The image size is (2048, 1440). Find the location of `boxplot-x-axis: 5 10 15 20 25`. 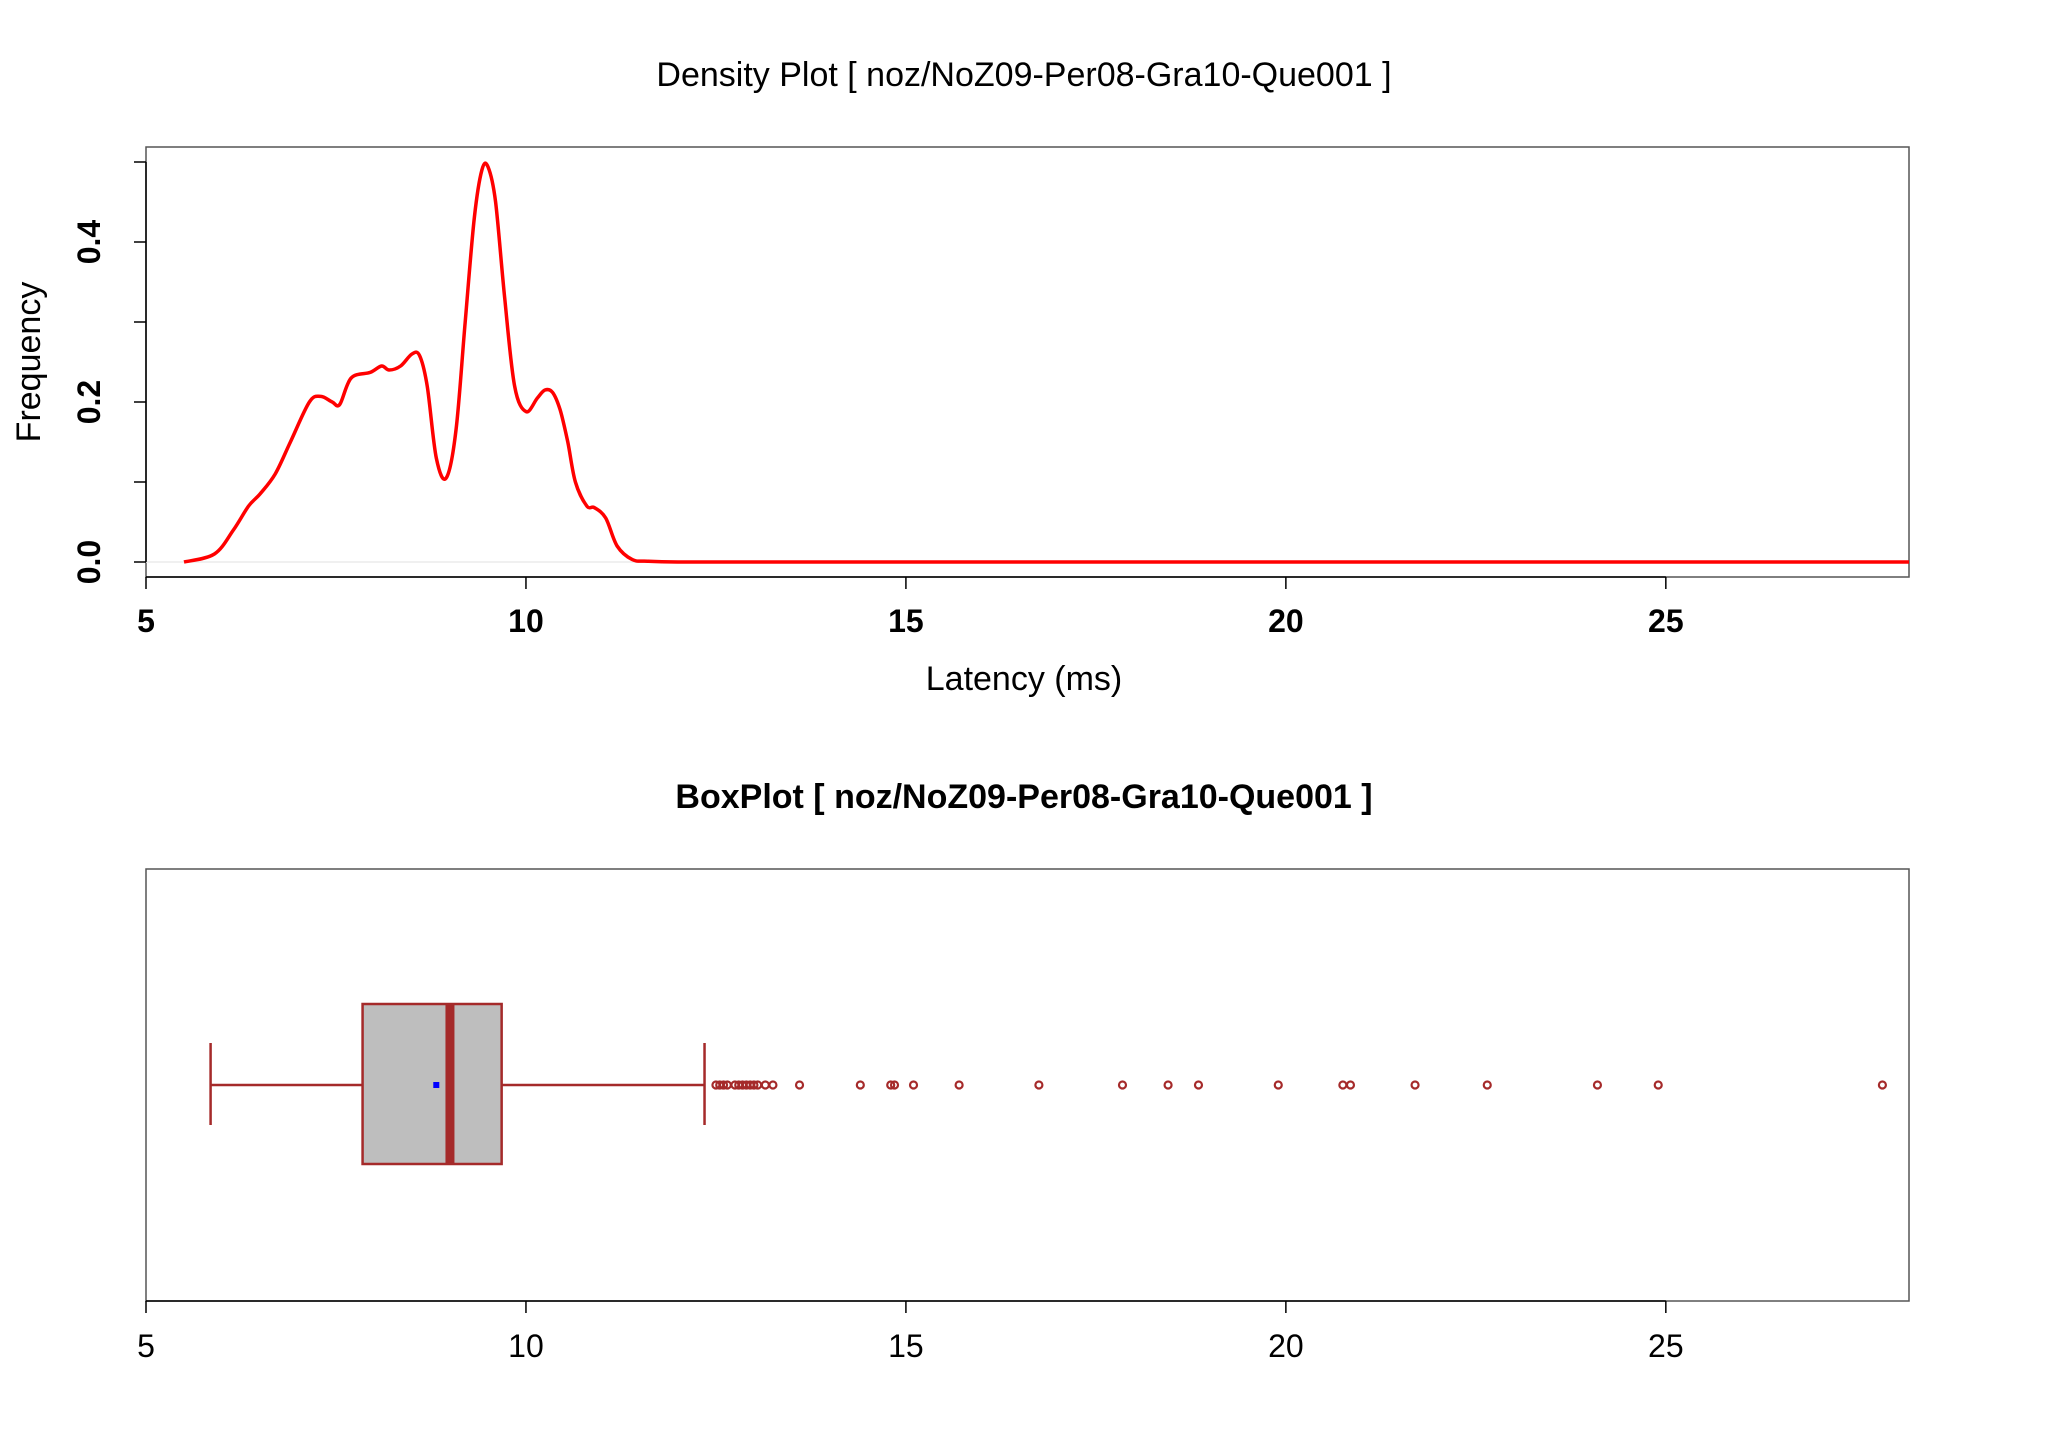

boxplot-x-axis: 5 10 15 20 25 is located at coordinates (910, 1332).